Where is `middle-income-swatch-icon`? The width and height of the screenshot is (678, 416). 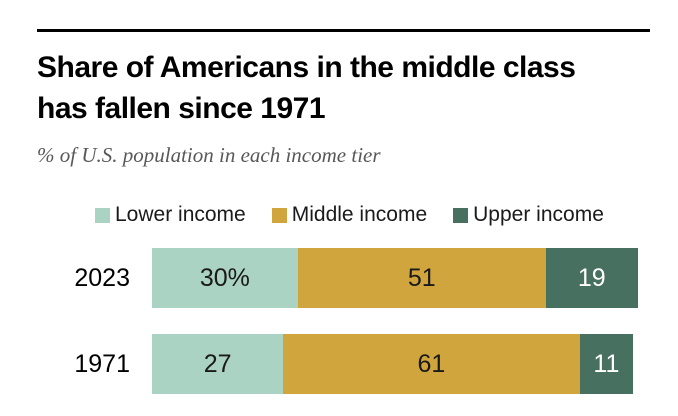
middle-income-swatch-icon is located at coordinates (279, 215).